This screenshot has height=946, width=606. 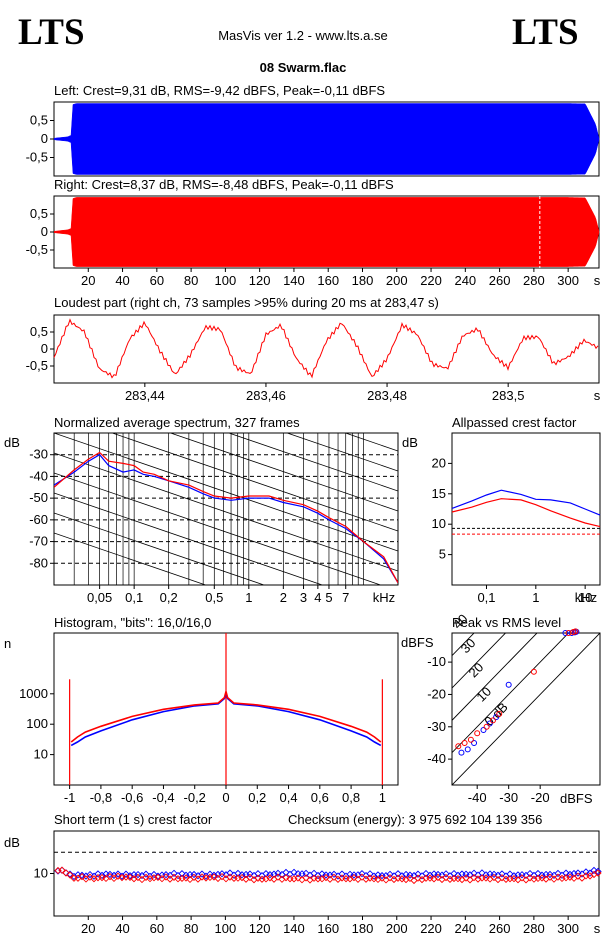 I want to click on peak-rms-xtick-label: -40, so click(x=477, y=797).